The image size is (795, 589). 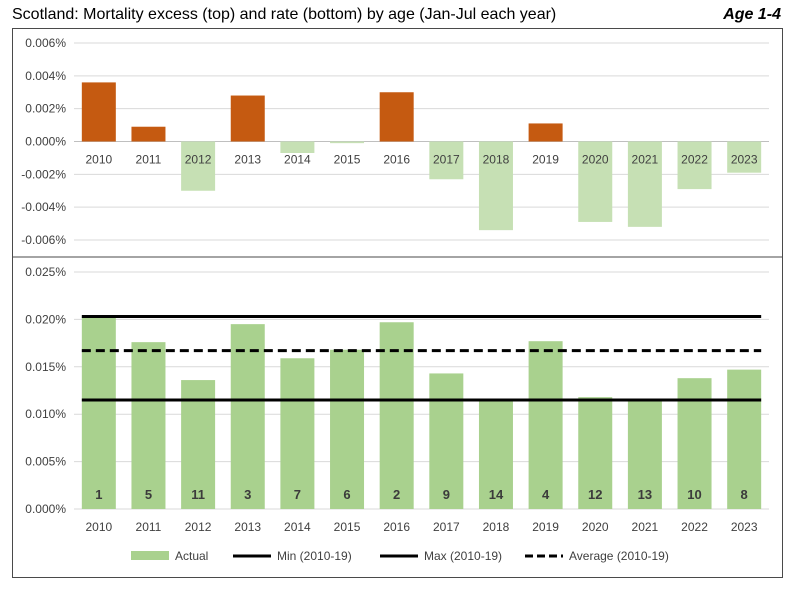 I want to click on rank-label: 5, so click(x=148, y=494).